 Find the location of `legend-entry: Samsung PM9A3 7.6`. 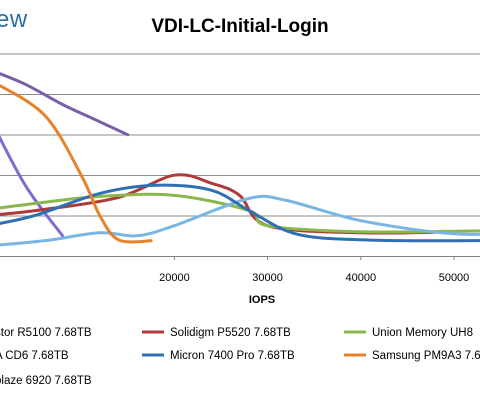

legend-entry: Samsung PM9A3 7.6 is located at coordinates (426, 356).